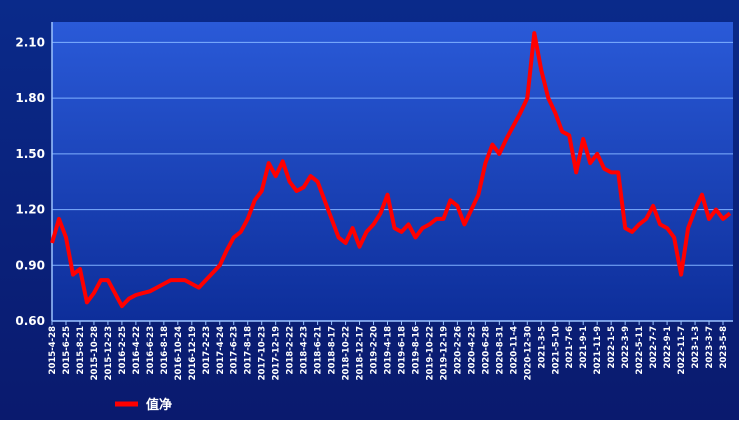 The width and height of the screenshot is (739, 424). I want to click on x-tick-label: 2018-2-22, so click(291, 350).